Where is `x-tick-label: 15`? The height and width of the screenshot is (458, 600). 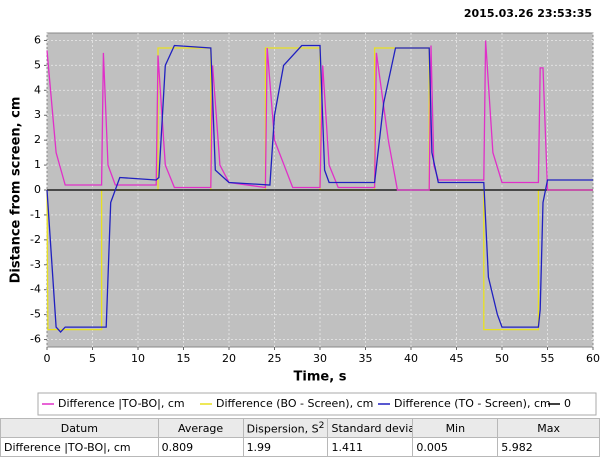
x-tick-label: 15 is located at coordinates (184, 358).